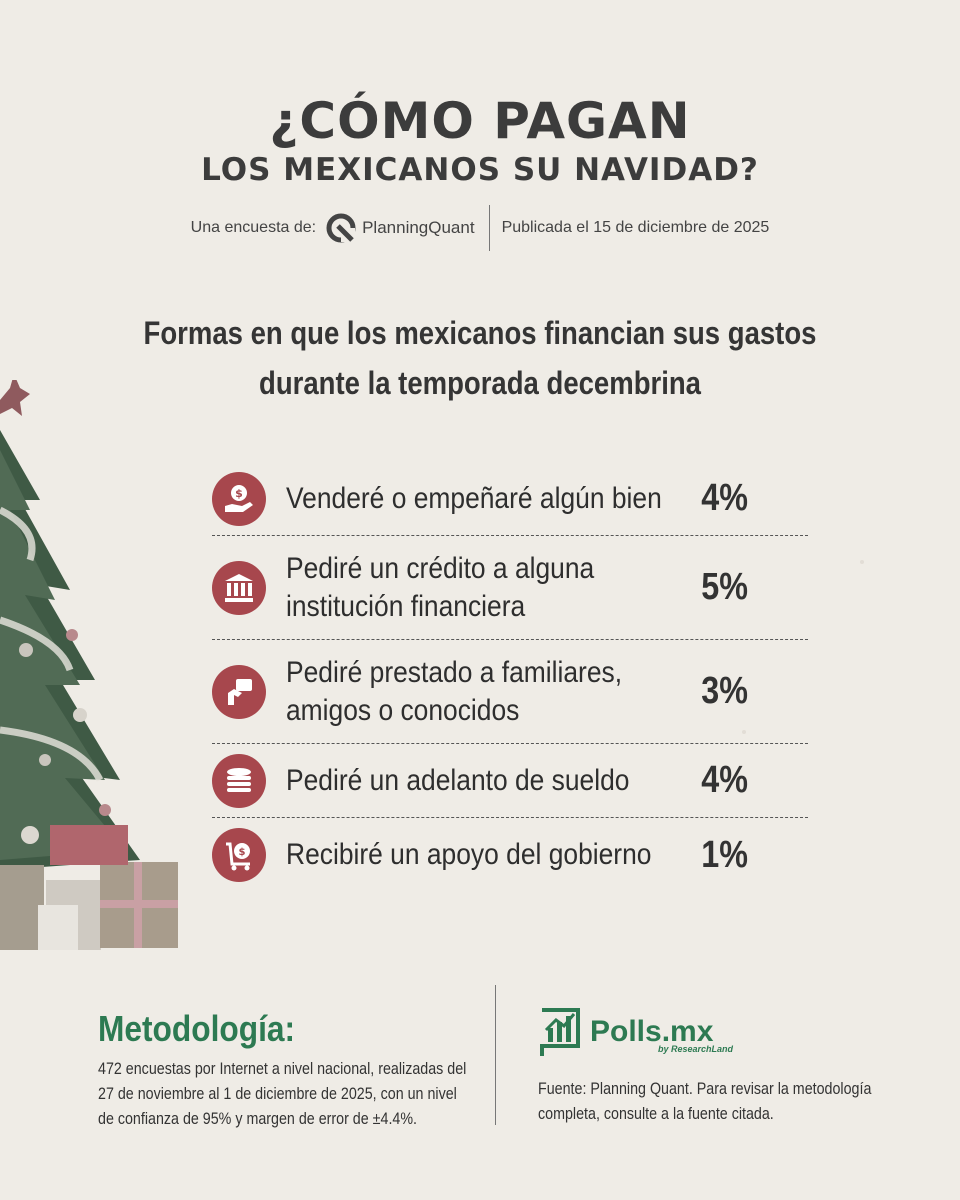 The height and width of the screenshot is (1200, 960). What do you see at coordinates (480, 383) in the screenshot?
I see `subtitle-line2: durante la temporada decembrina` at bounding box center [480, 383].